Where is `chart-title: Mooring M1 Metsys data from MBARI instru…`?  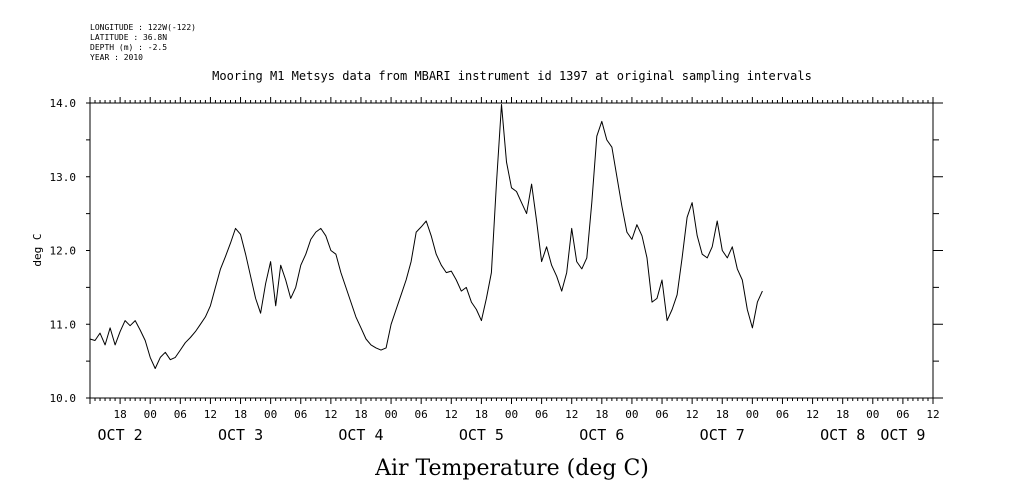
chart-title: Mooring M1 Metsys data from MBARI instru… is located at coordinates (512, 76).